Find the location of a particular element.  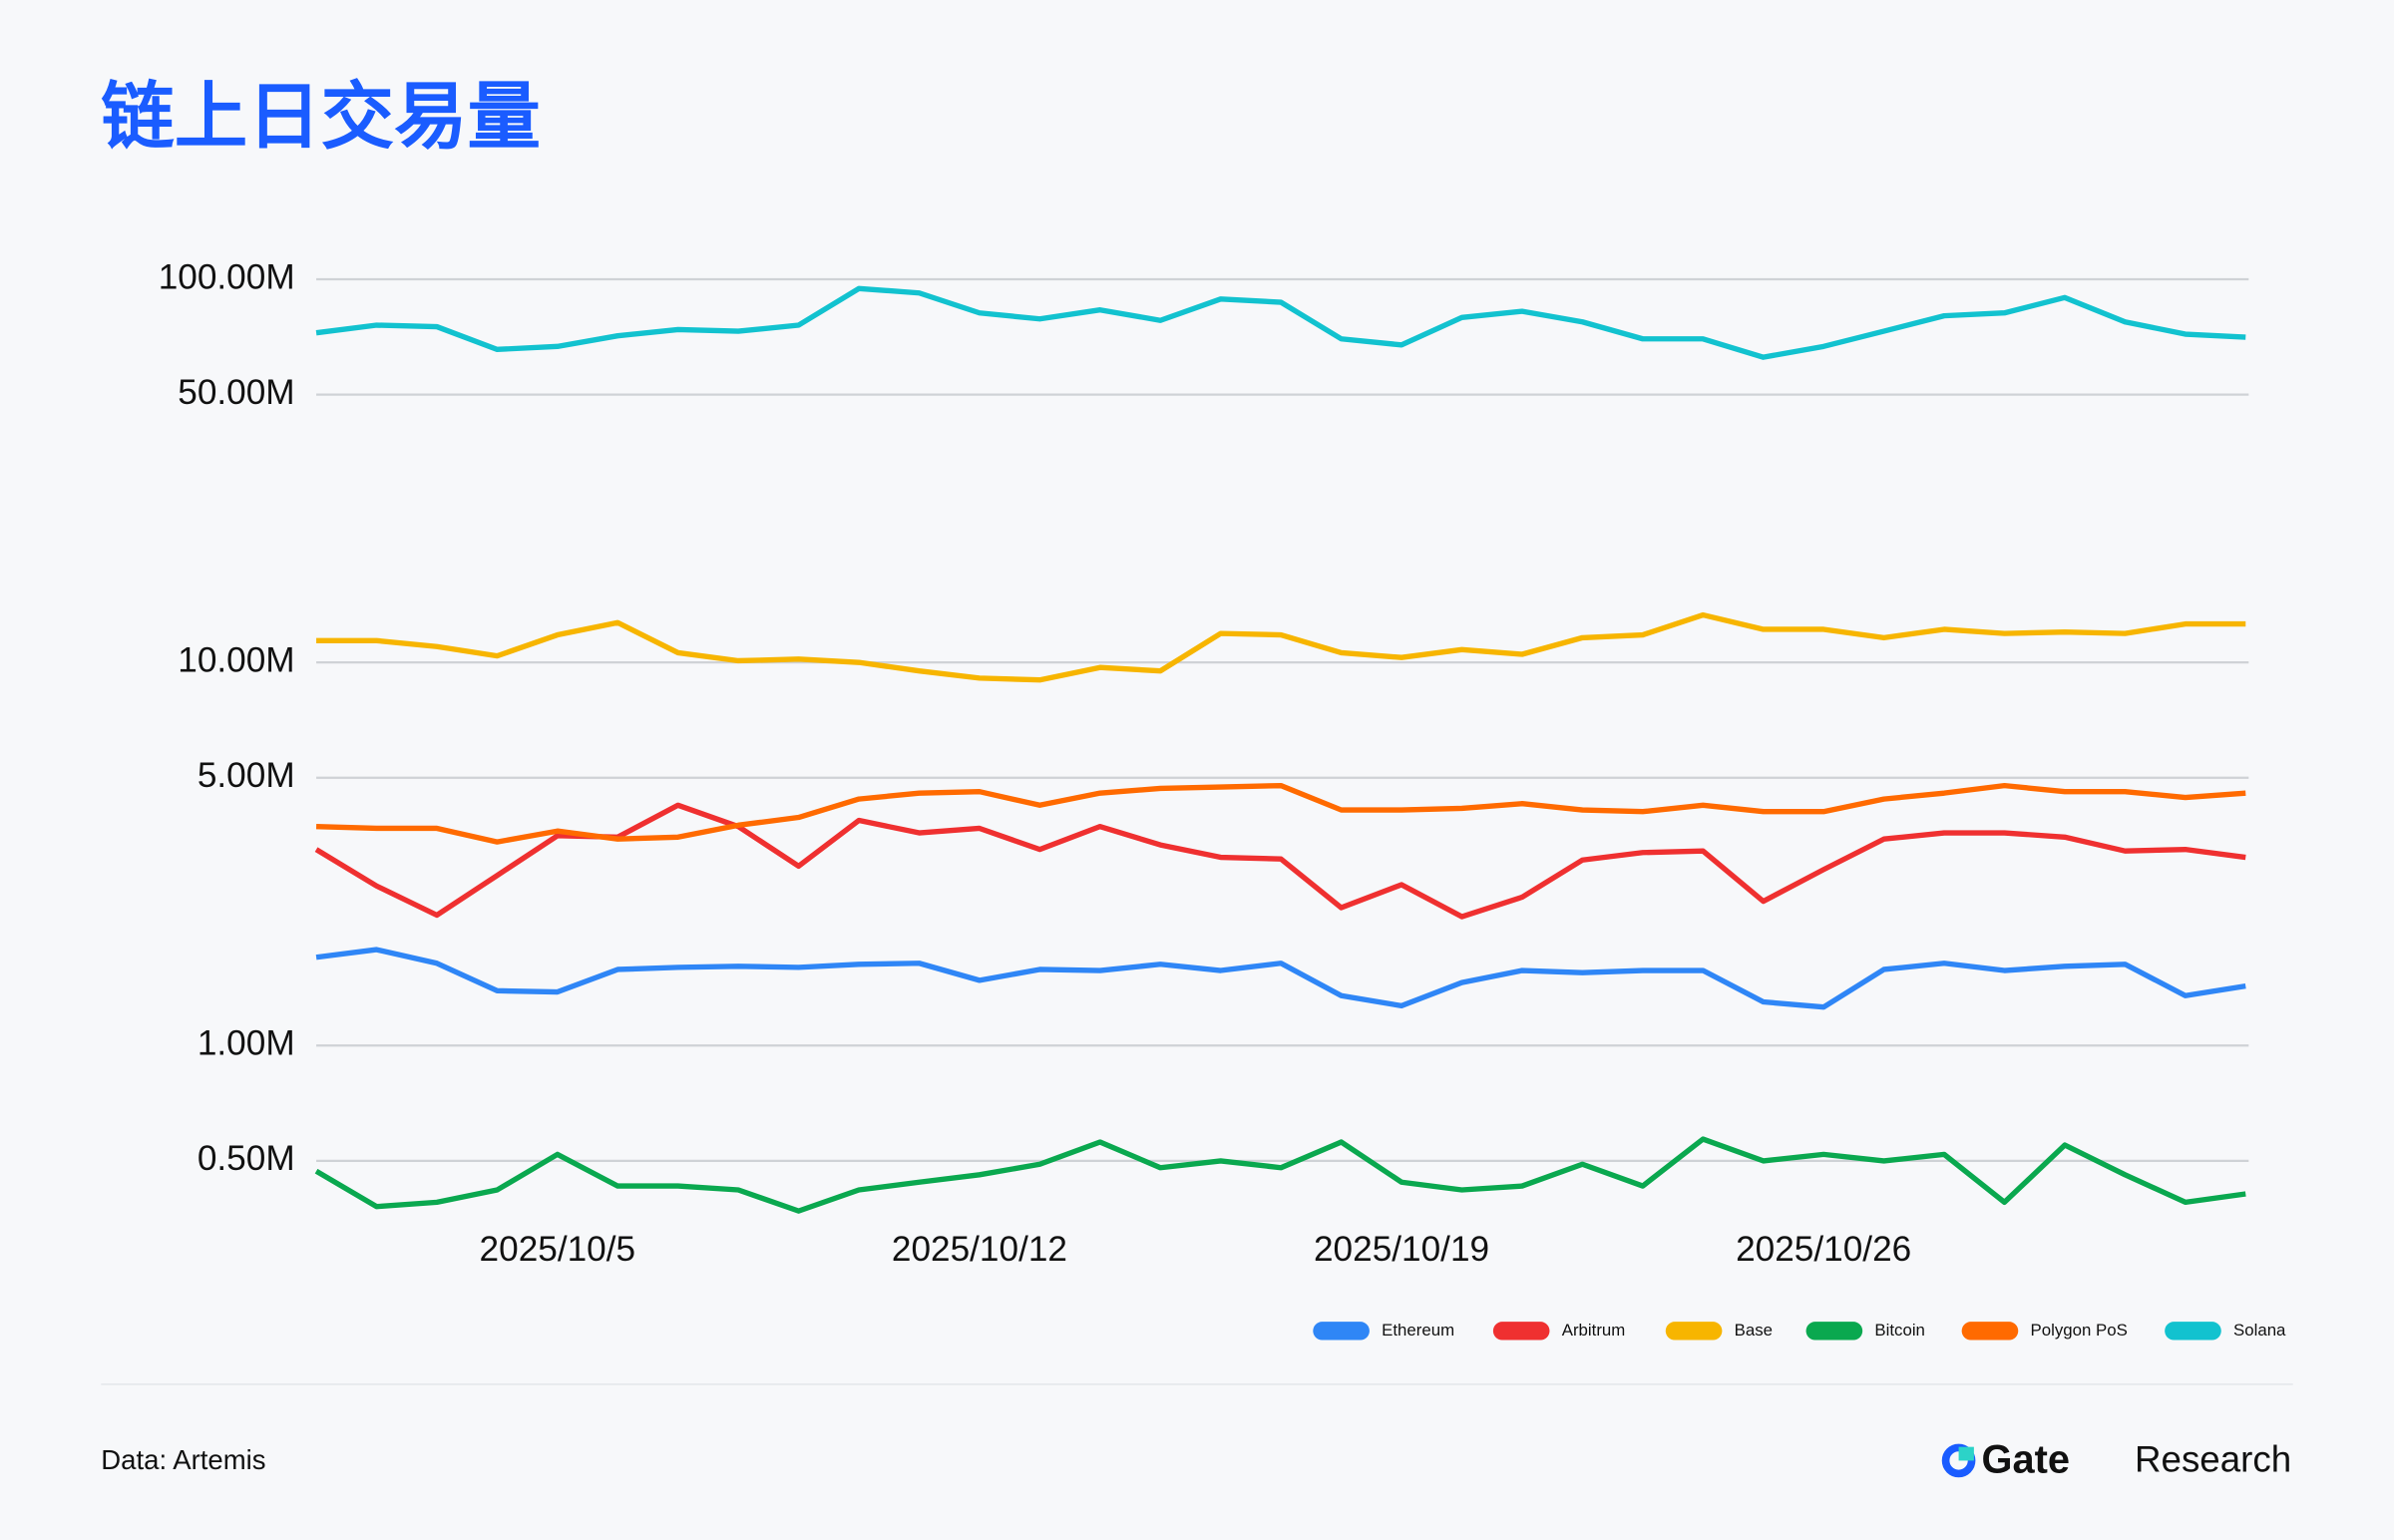

y-tick-label: 0.50M is located at coordinates (246, 1158).